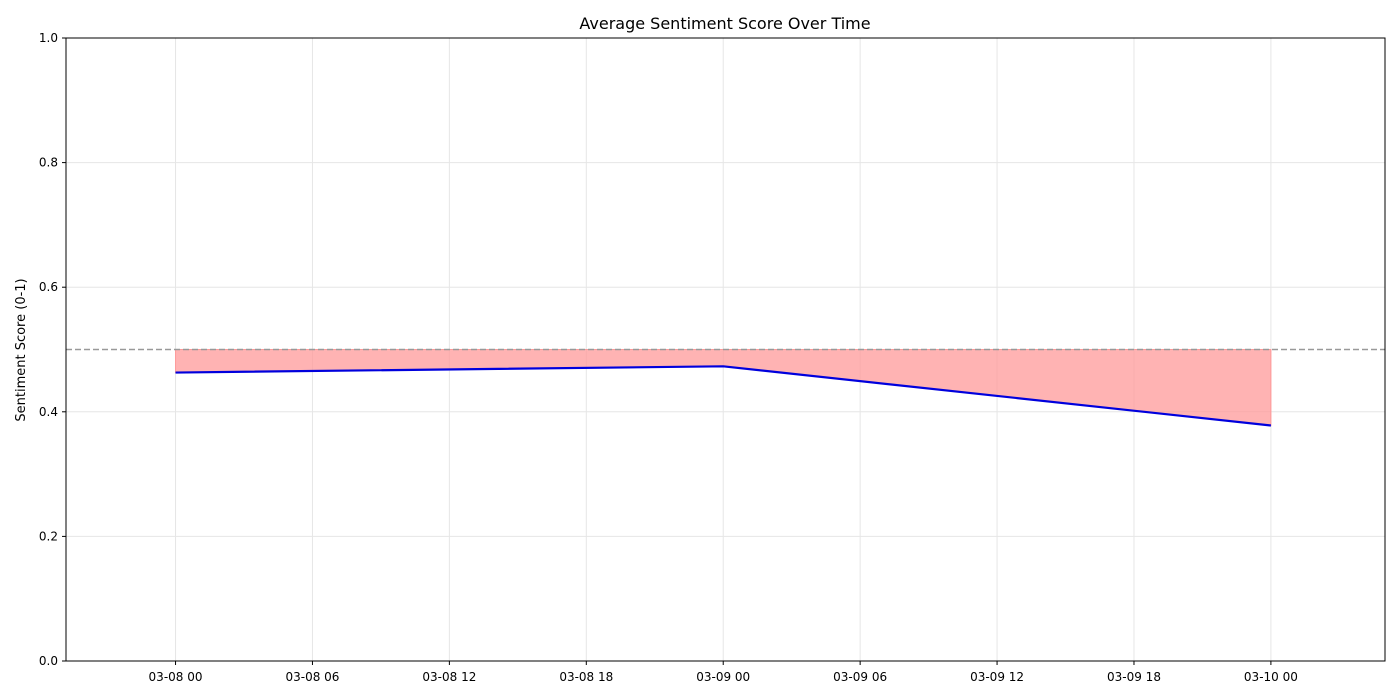 The width and height of the screenshot is (1400, 700). Describe the element at coordinates (1271, 677) in the screenshot. I see `x-tick-label: 03-10 00` at that location.